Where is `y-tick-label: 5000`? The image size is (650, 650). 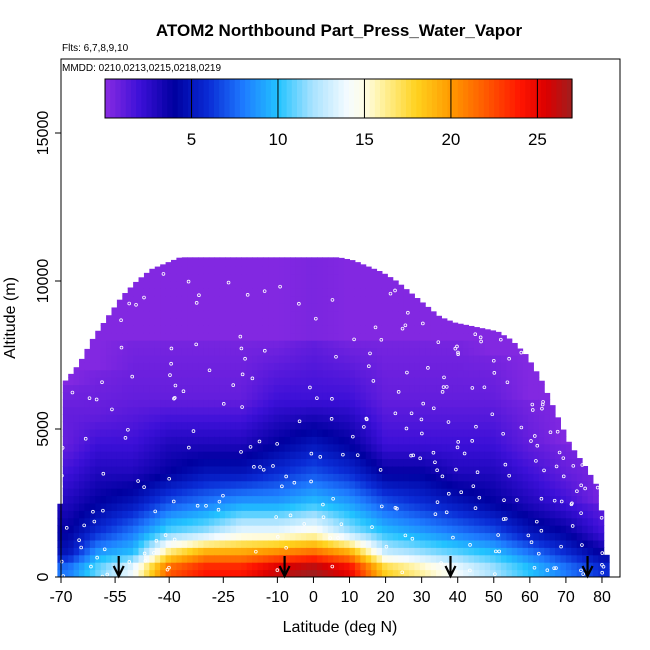
y-tick-label: 5000 is located at coordinates (43, 429).